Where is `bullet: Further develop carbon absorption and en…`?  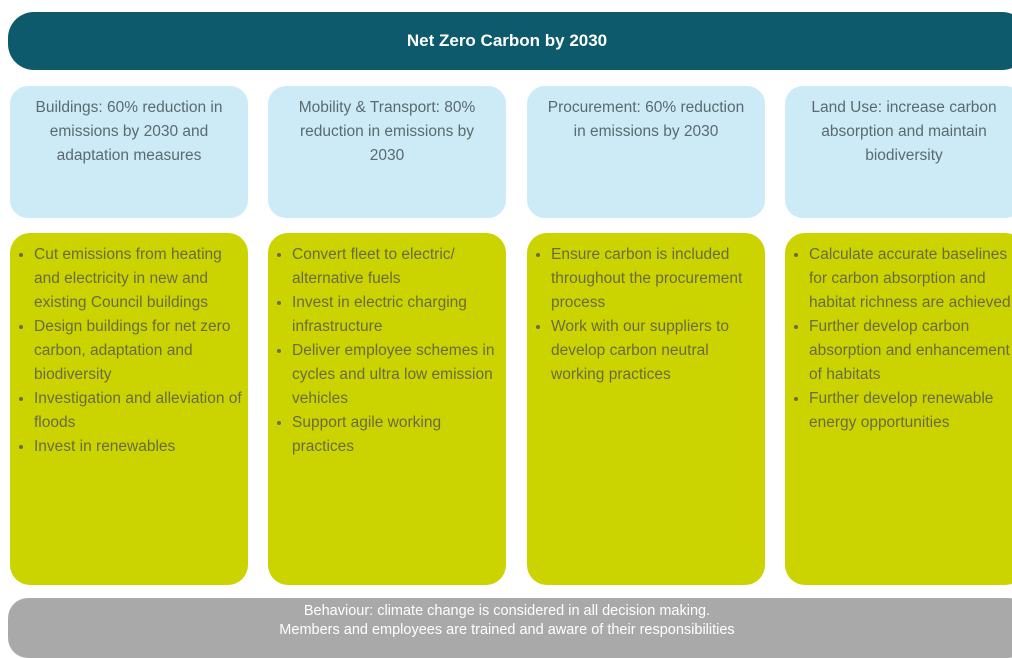
bullet: Further develop carbon absorption and en… is located at coordinates (910, 351).